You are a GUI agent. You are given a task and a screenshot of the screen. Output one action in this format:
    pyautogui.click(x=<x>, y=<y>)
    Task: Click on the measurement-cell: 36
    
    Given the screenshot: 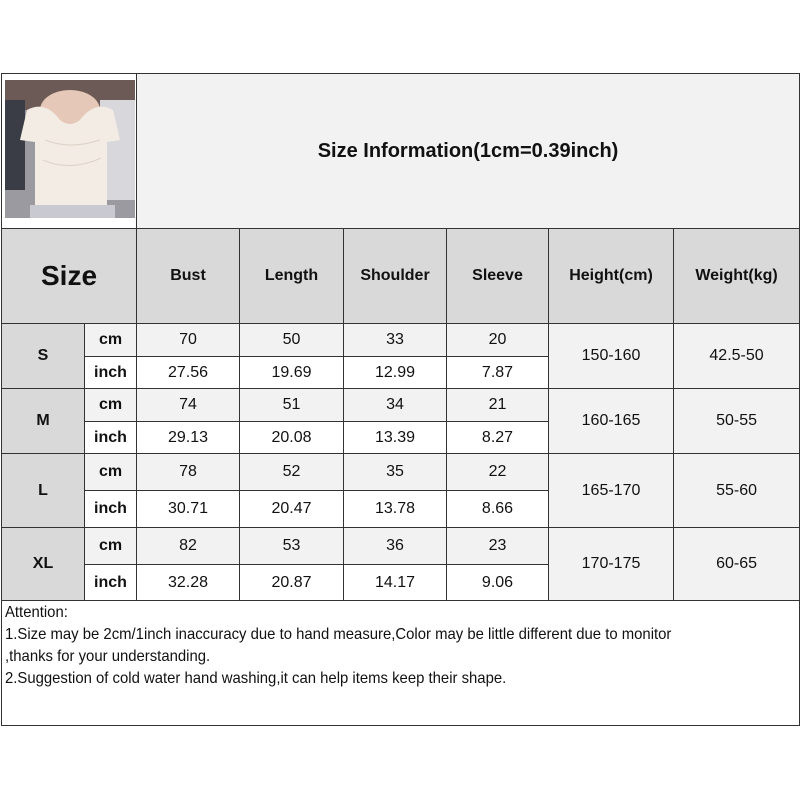 What is the action you would take?
    pyautogui.click(x=395, y=546)
    